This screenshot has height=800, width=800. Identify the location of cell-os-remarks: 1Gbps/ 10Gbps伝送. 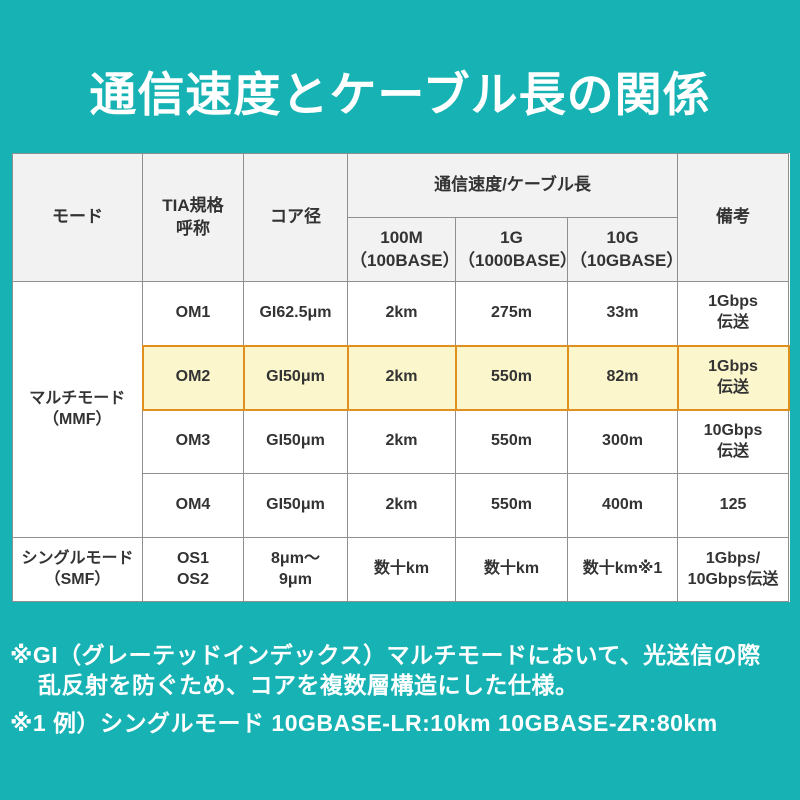
(733, 569).